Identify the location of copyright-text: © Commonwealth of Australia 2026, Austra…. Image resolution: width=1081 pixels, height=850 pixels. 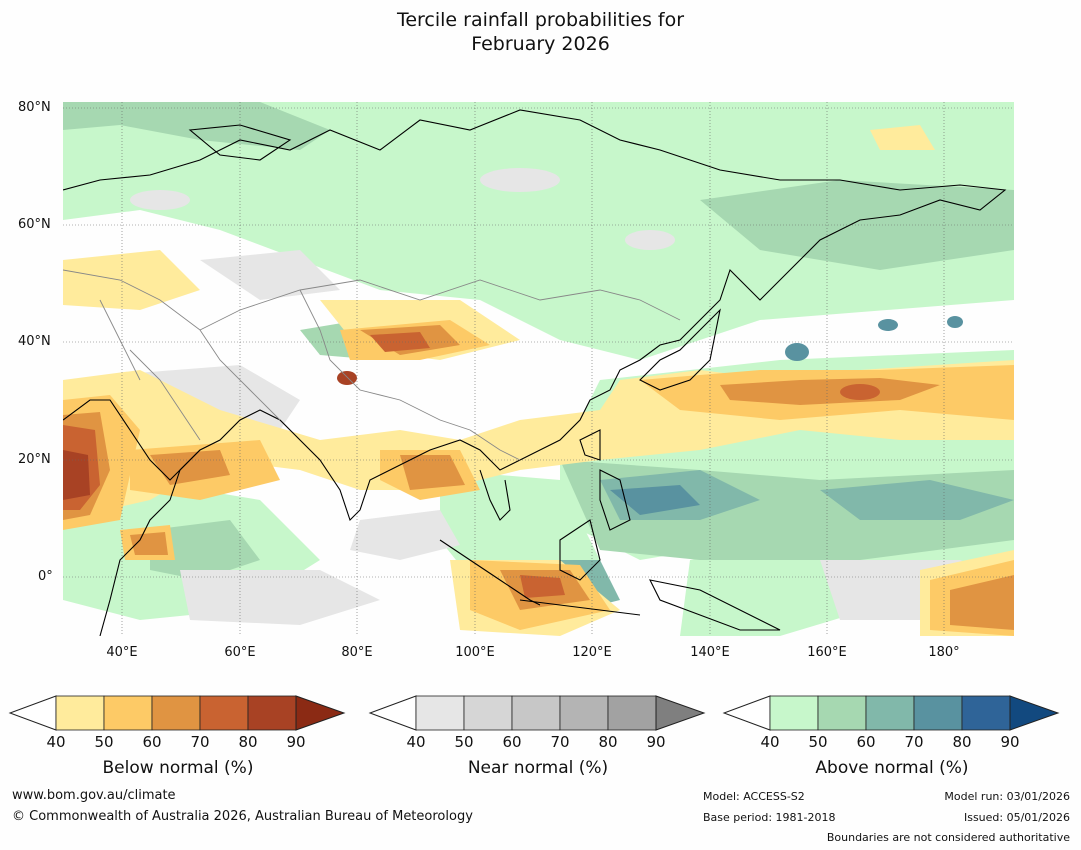
(242, 816).